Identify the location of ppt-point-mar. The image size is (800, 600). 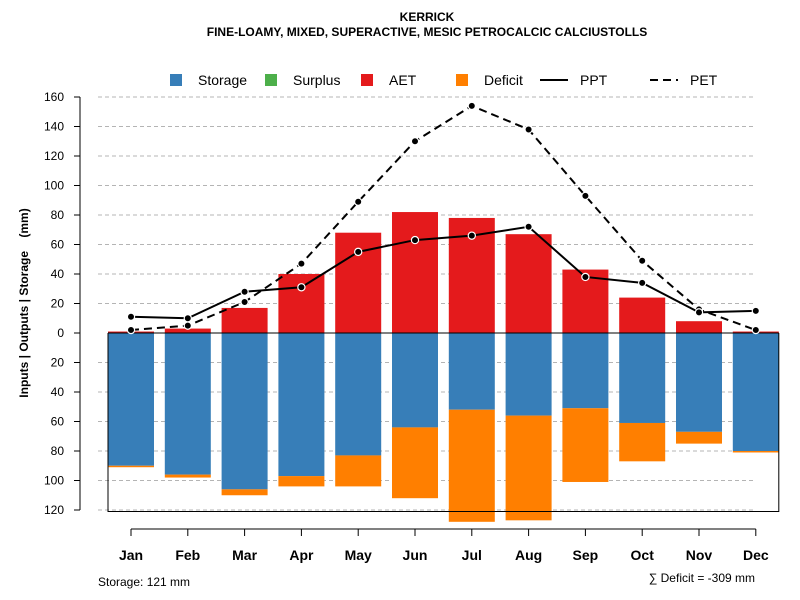
(244, 291).